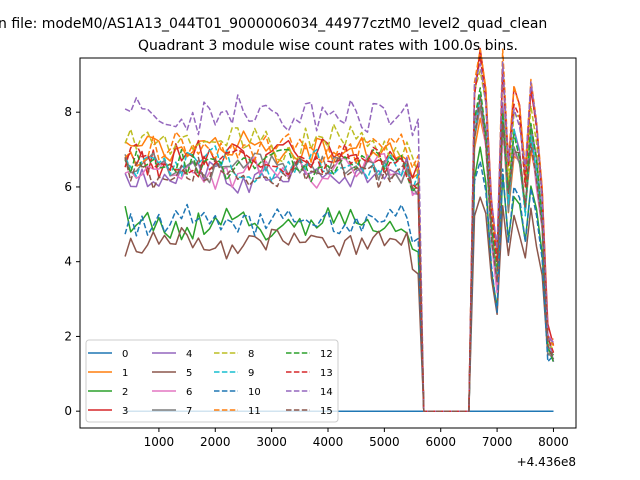 This screenshot has height=480, width=640. Describe the element at coordinates (271, 442) in the screenshot. I see `x-tick-label: 3000` at that location.